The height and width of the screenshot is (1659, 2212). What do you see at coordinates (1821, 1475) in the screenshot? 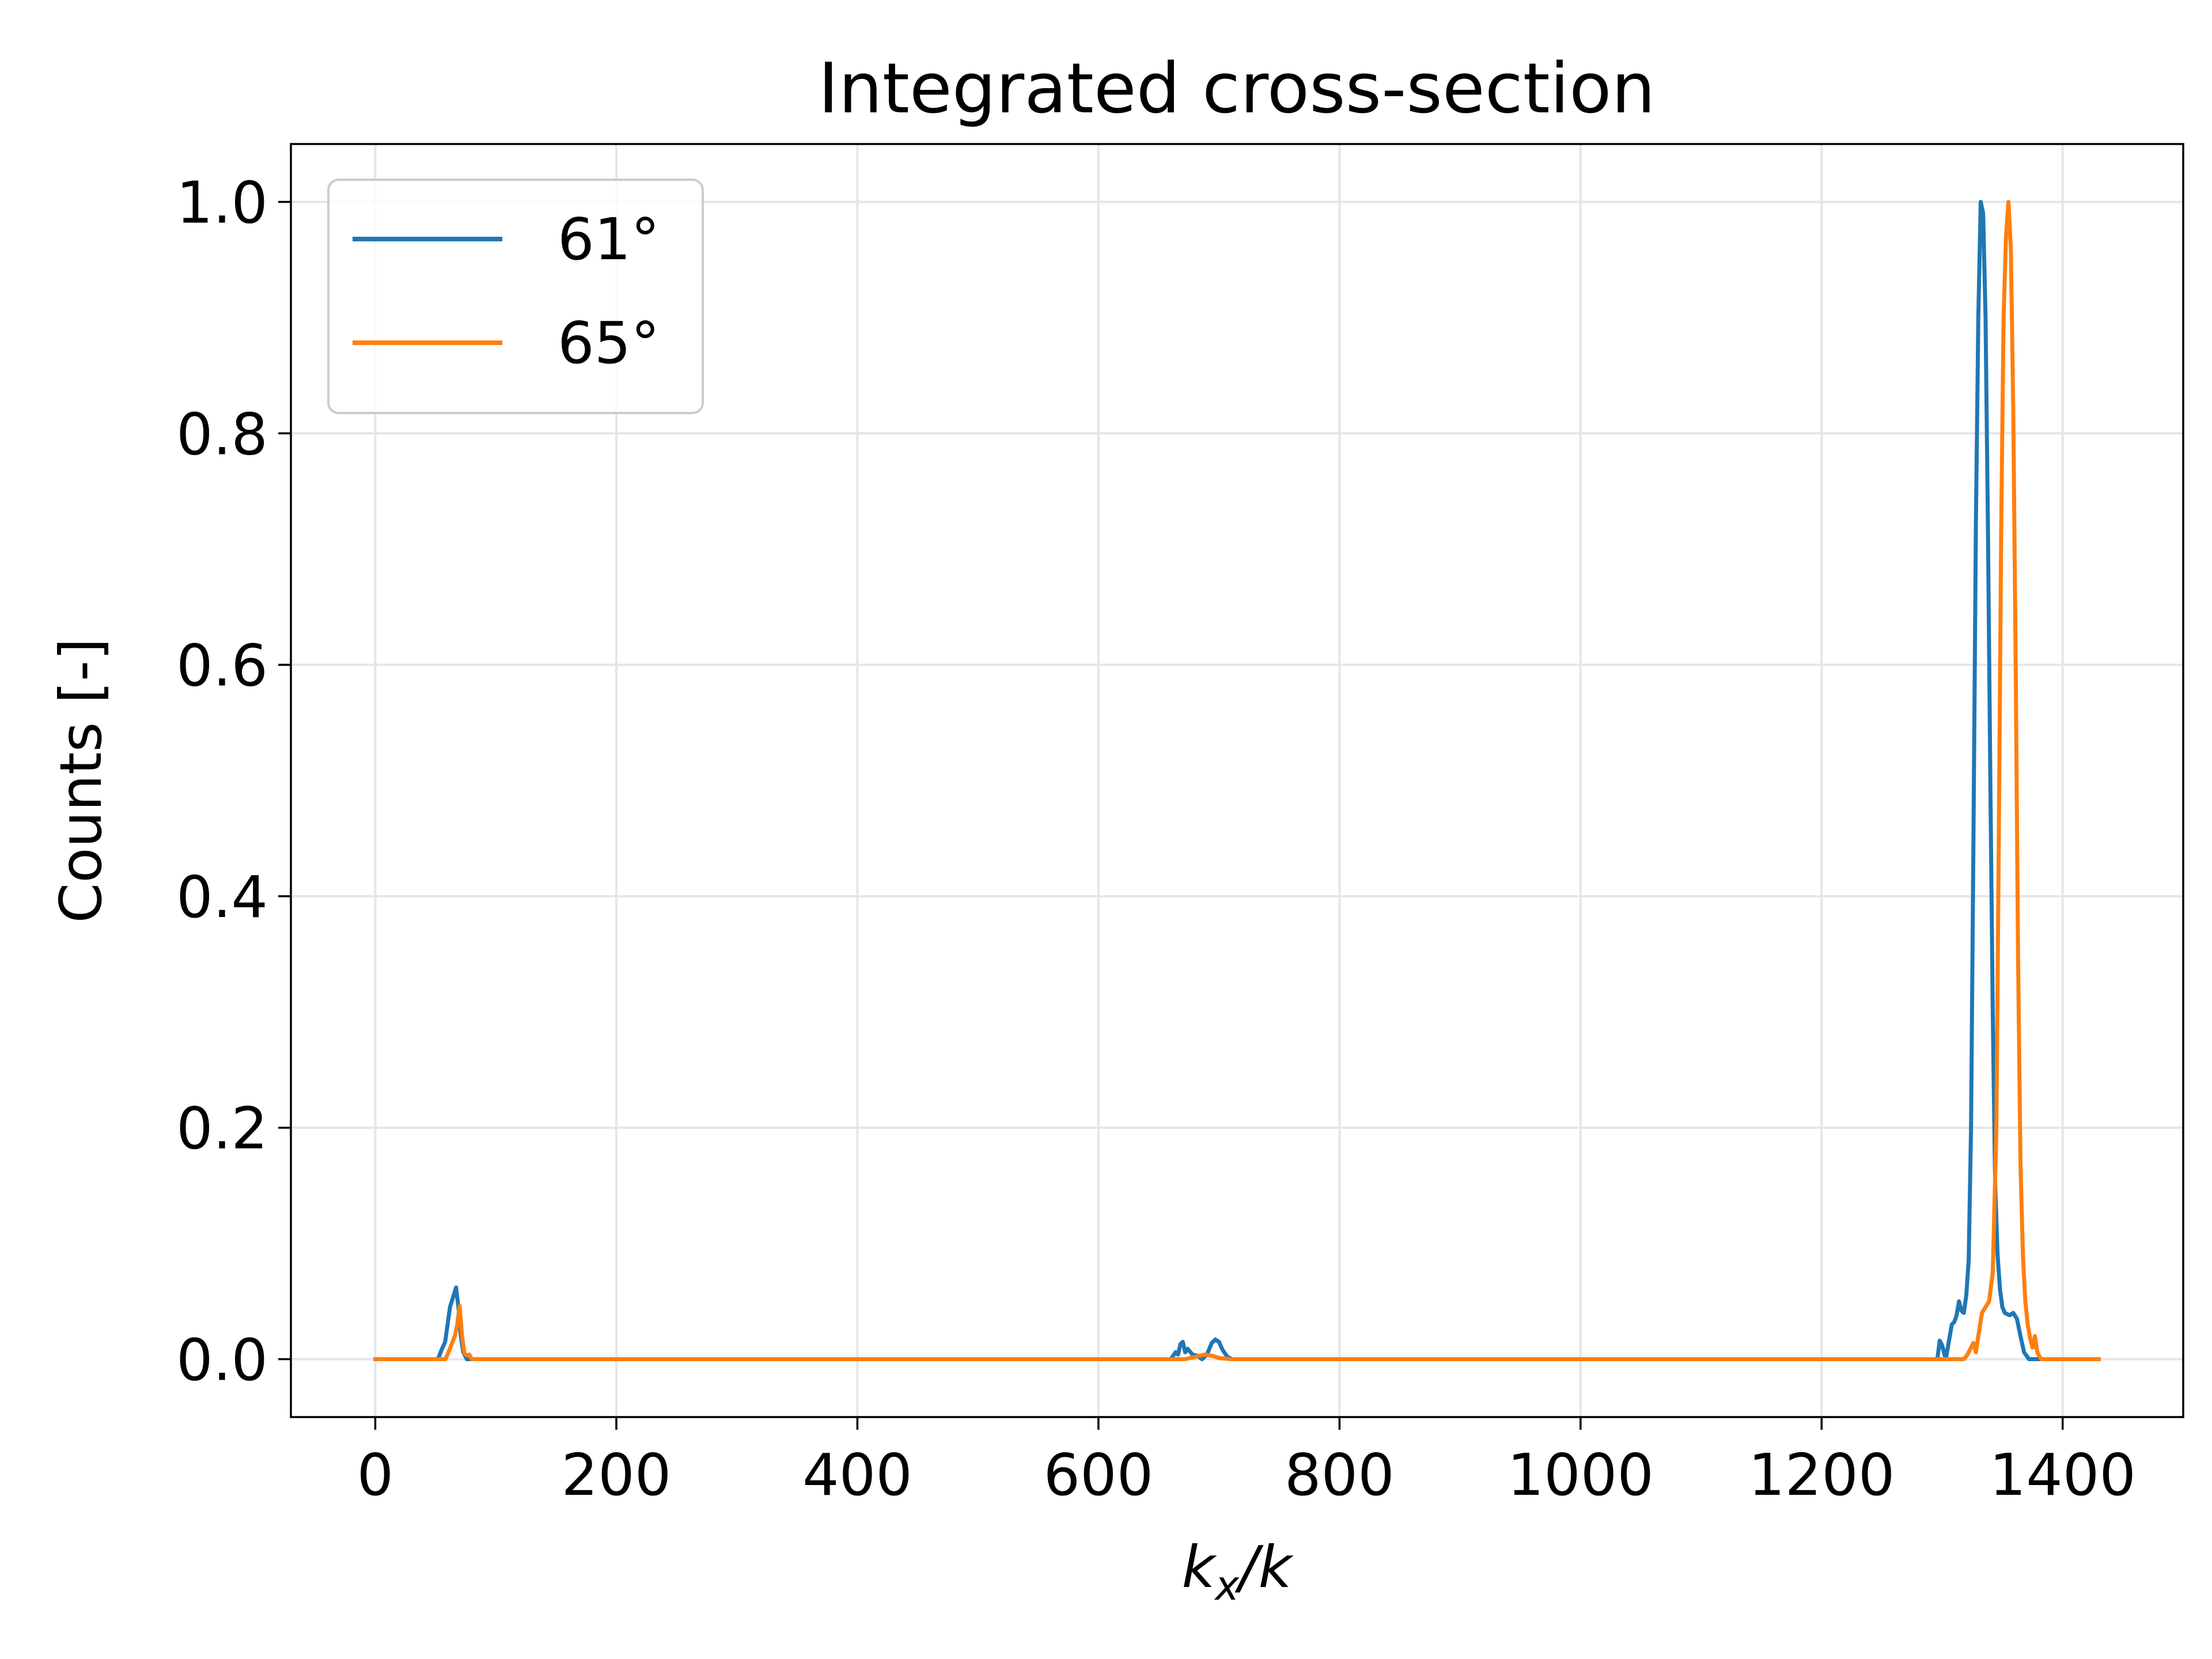
I see `x-tick-label: 1200` at bounding box center [1821, 1475].